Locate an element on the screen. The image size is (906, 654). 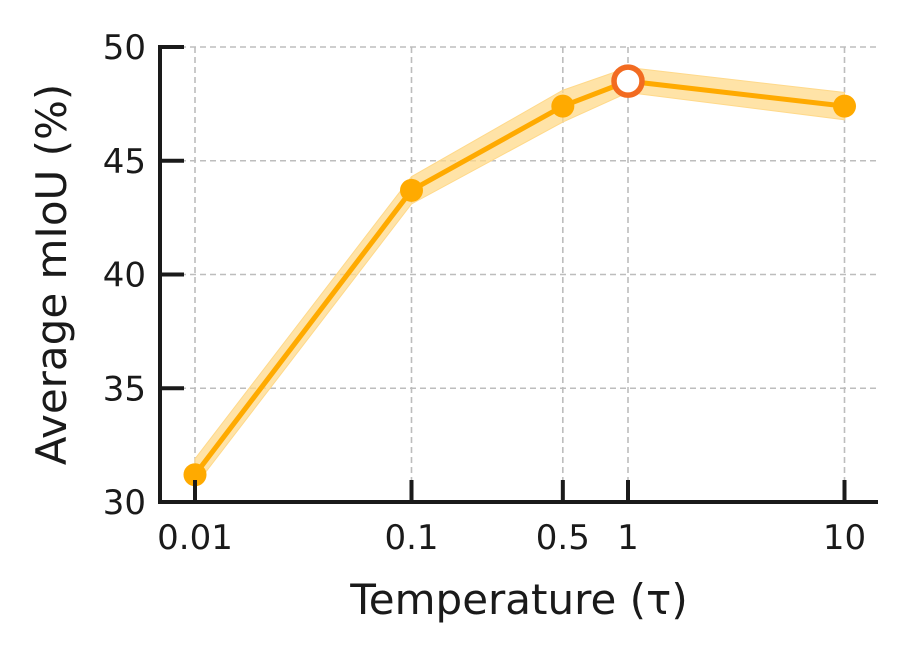
x-tick-label-0: 0.01 is located at coordinates (195, 538).